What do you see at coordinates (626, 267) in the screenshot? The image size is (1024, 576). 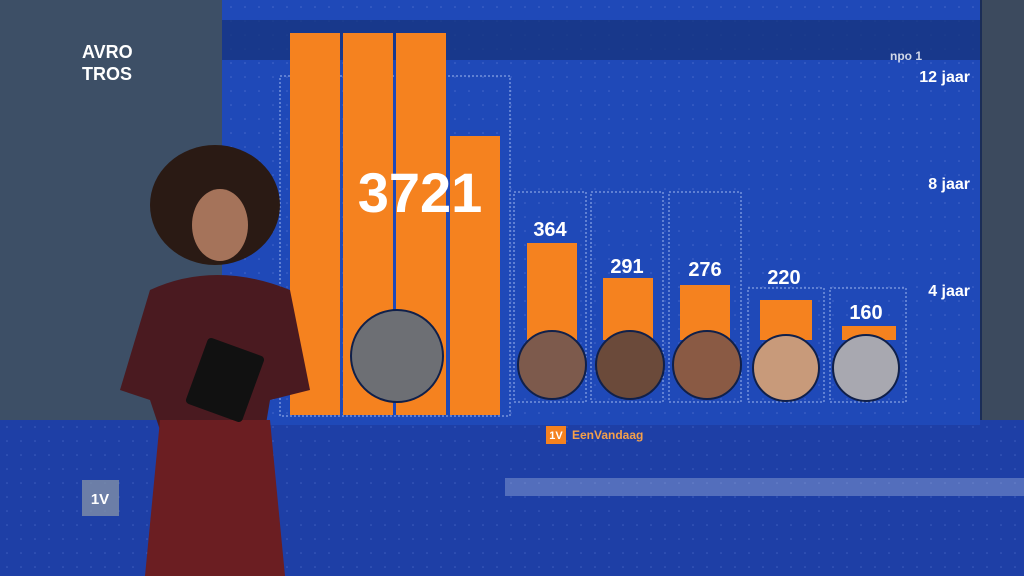 I see `value-label: 291` at bounding box center [626, 267].